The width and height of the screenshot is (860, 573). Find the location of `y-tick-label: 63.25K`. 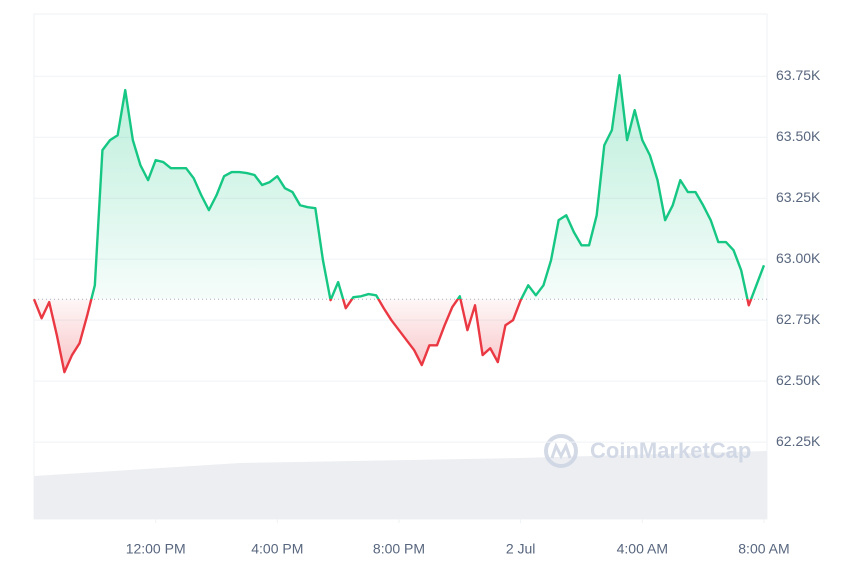

y-tick-label: 63.25K is located at coordinates (798, 197).